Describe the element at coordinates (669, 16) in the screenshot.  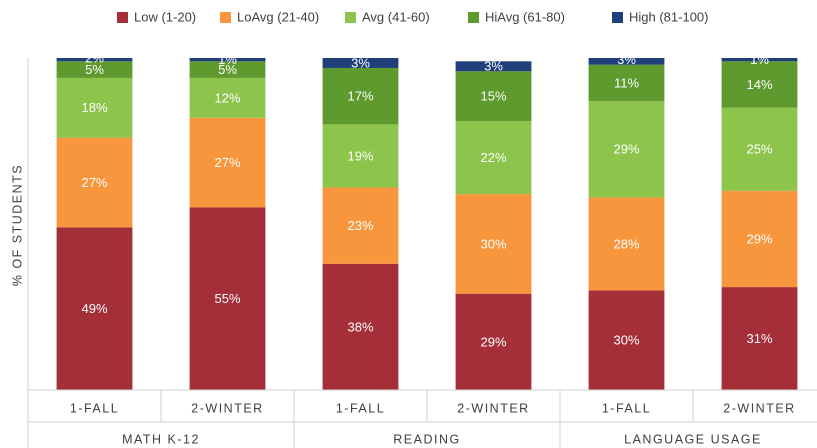
I see `legend-label: High (81-100)` at that location.